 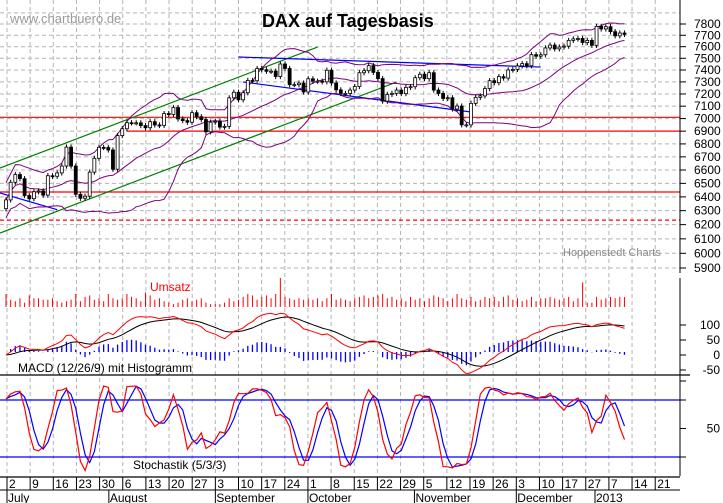 What do you see at coordinates (707, 94) in the screenshot?
I see `price-tick-label: 7200` at bounding box center [707, 94].